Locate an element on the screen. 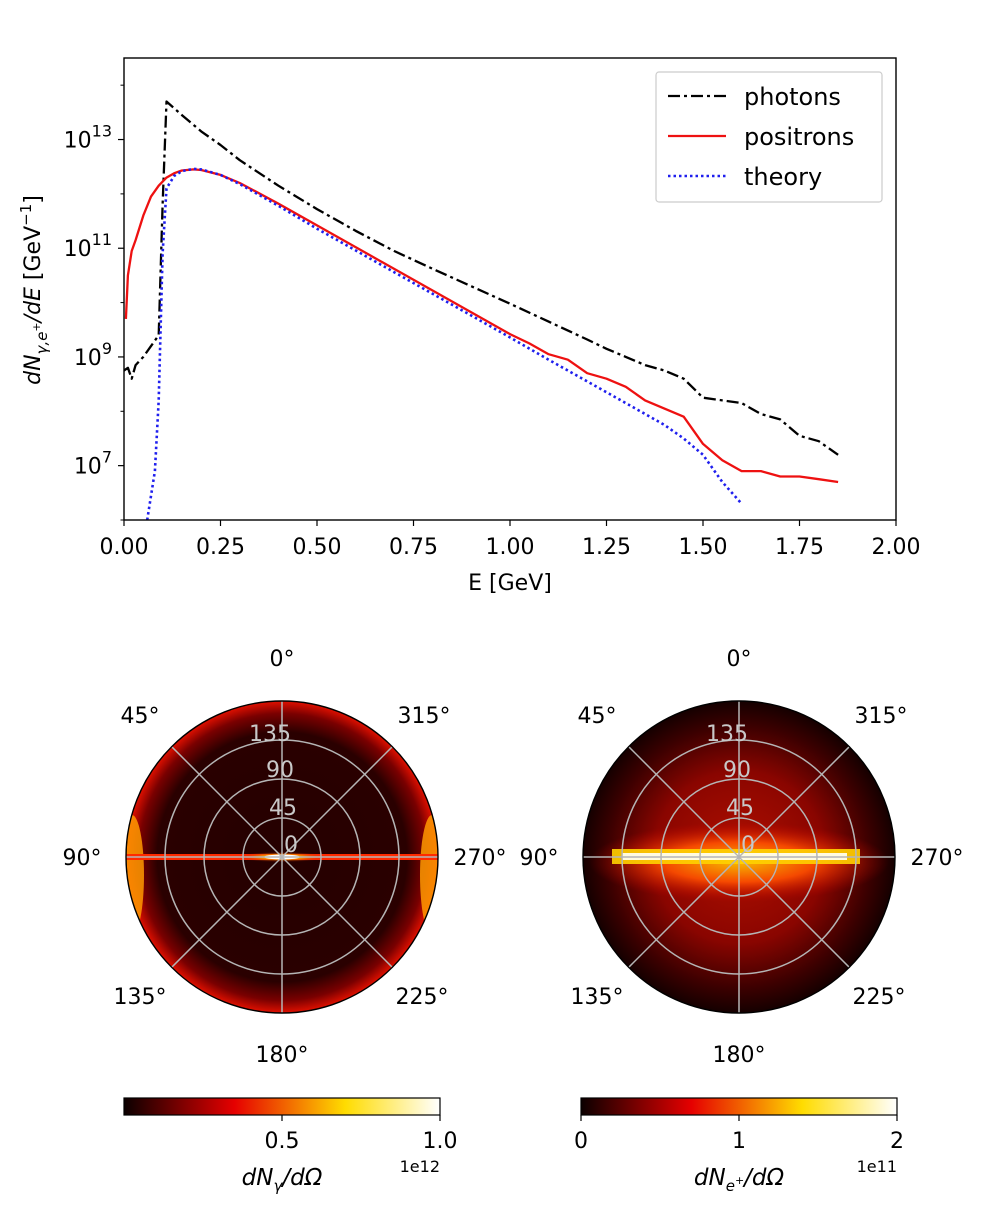  polar-positrons-grid is located at coordinates (739, 857).